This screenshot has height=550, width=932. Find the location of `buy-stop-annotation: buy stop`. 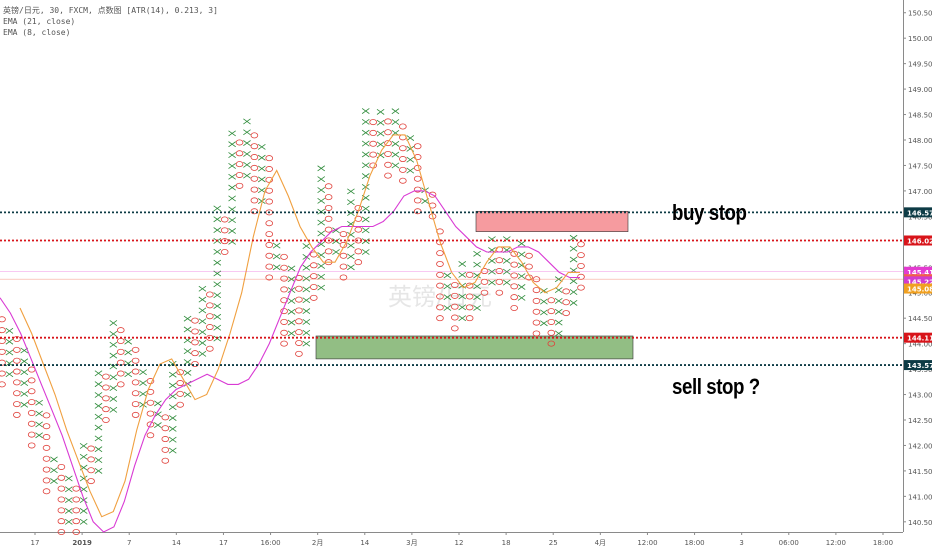

buy-stop-annotation: buy stop is located at coordinates (709, 212).